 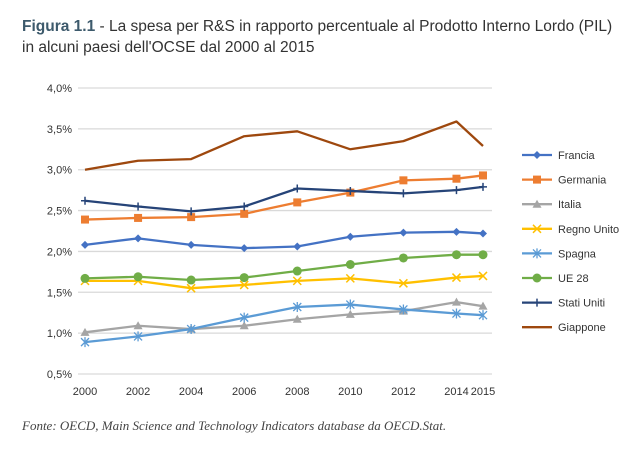 I want to click on y-tick-label: 2,0%, so click(x=59, y=252).